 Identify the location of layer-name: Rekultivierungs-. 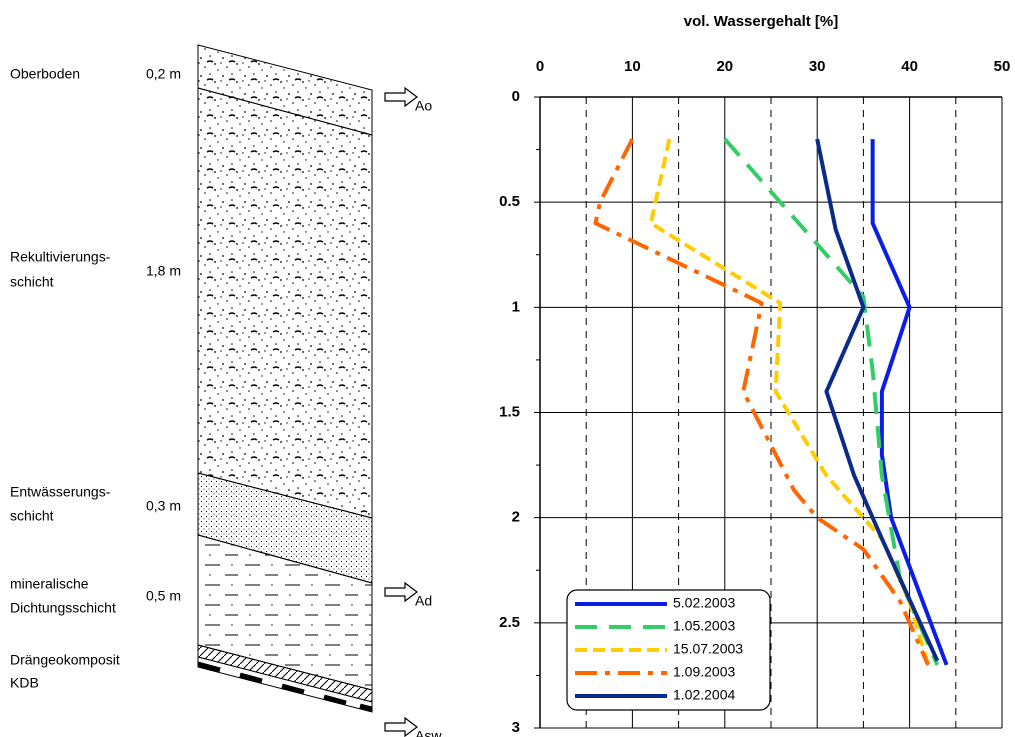
(60, 257).